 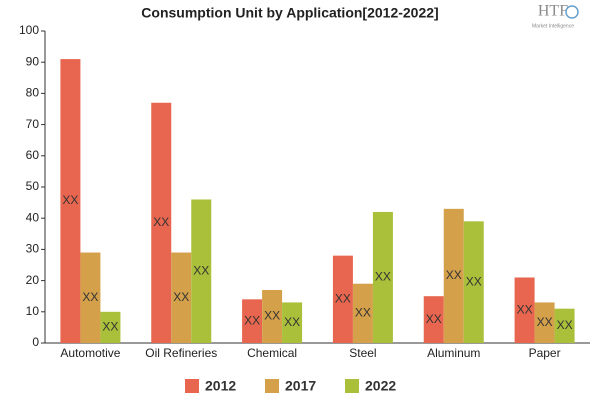 I want to click on legend-label: 2022, so click(x=380, y=386).